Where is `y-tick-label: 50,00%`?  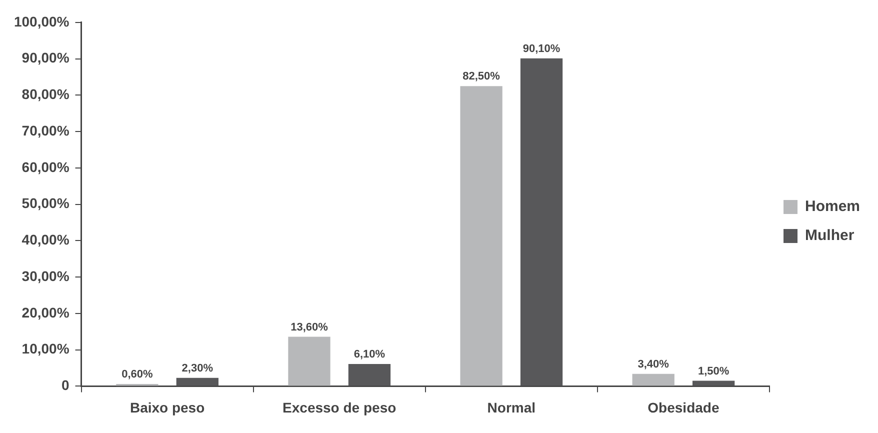 y-tick-label: 50,00% is located at coordinates (46, 203).